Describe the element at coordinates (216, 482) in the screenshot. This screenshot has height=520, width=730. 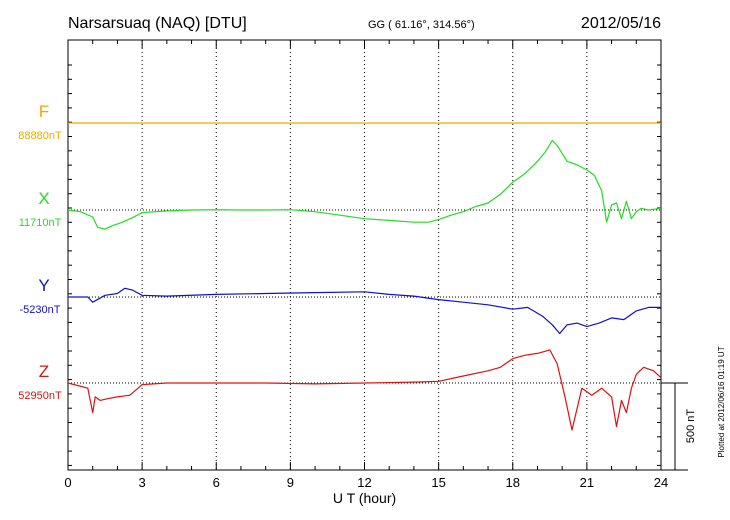
I see `x-tick-label: 6` at that location.